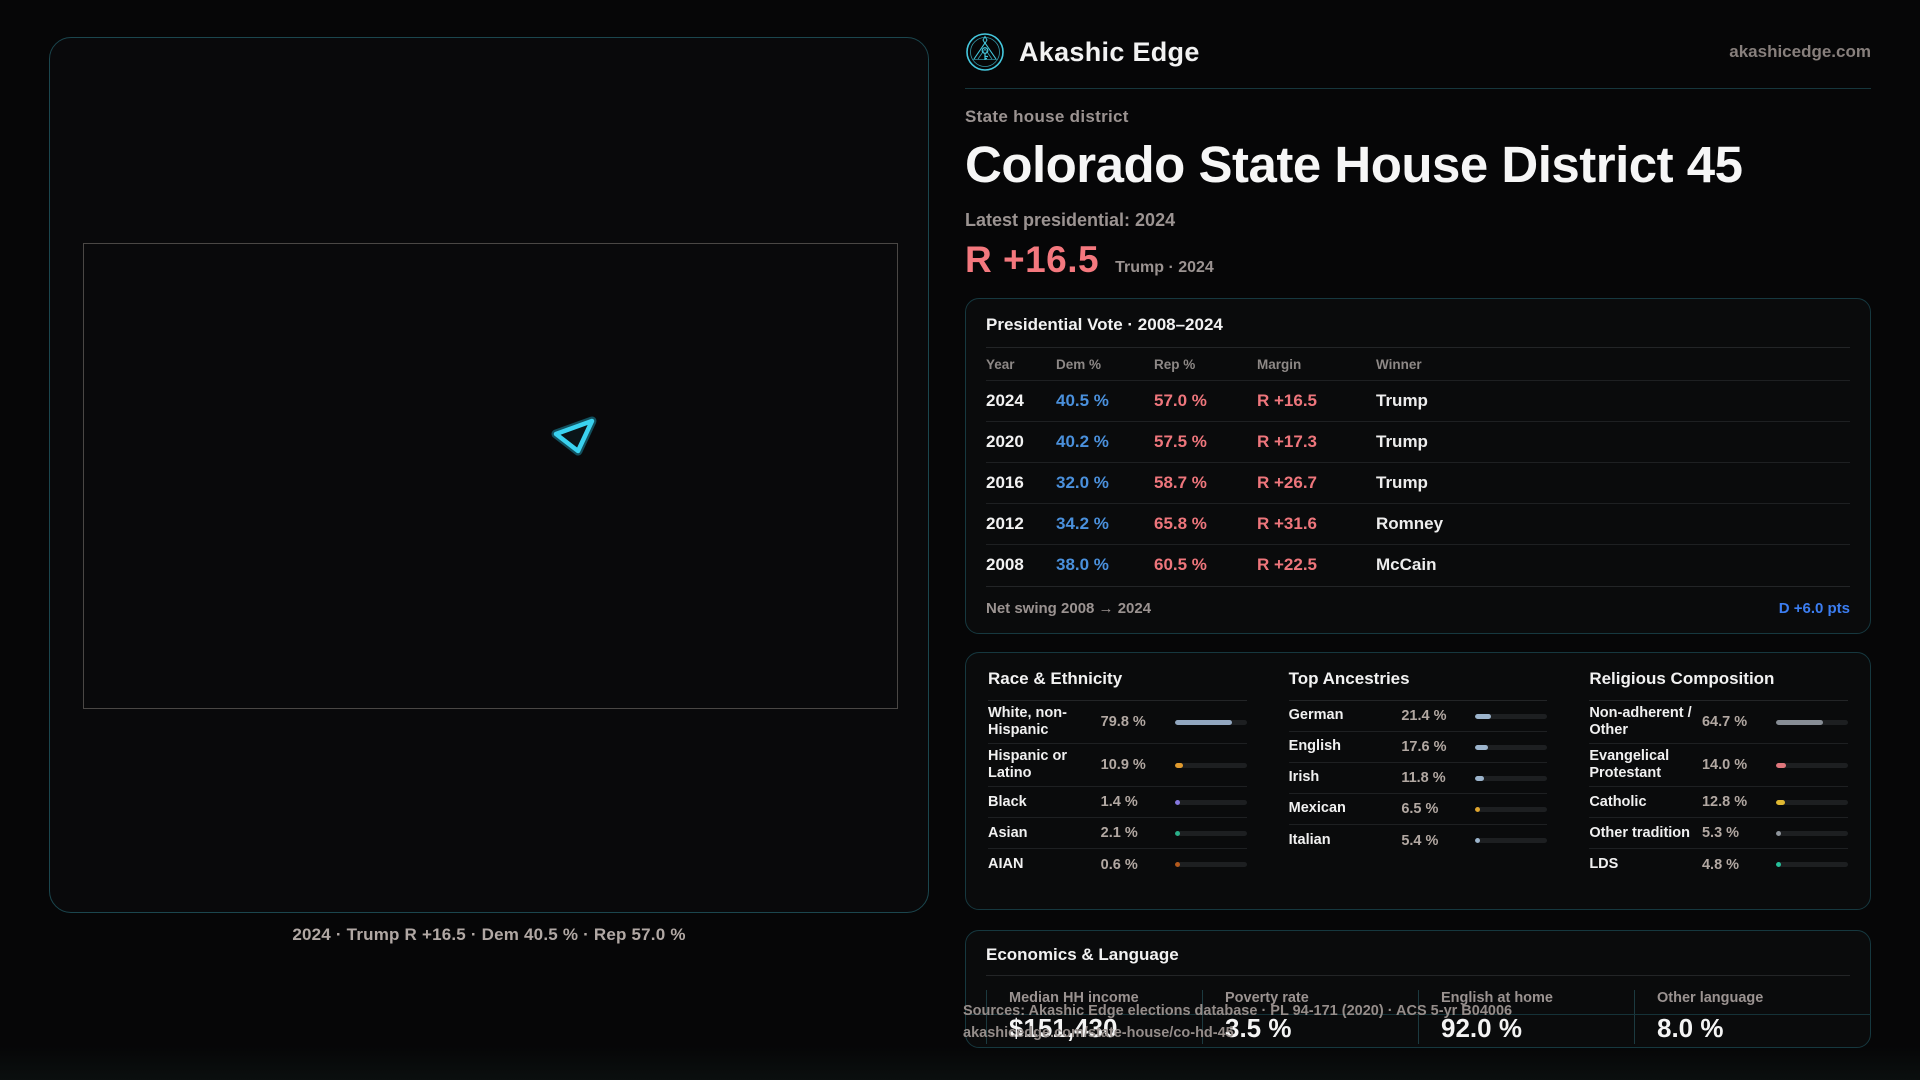 This screenshot has height=1080, width=1920. Describe the element at coordinates (1418, 1014) in the screenshot. I see `footer-divider` at that location.